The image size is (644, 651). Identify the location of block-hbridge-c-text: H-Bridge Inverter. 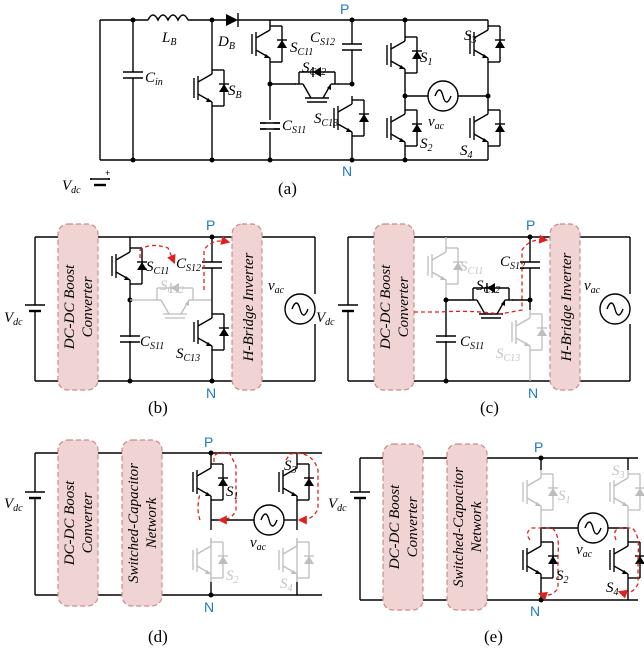
(567, 307).